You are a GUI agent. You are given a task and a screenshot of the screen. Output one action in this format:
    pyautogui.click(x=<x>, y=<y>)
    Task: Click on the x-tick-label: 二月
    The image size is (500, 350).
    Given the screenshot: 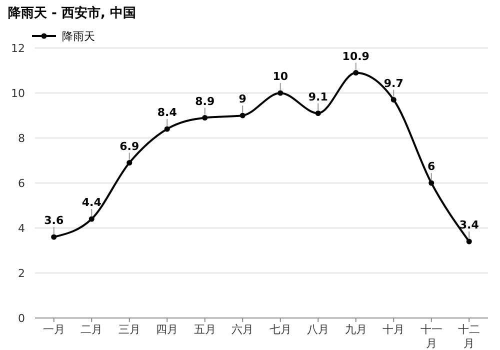 What is the action you would take?
    pyautogui.click(x=91, y=329)
    